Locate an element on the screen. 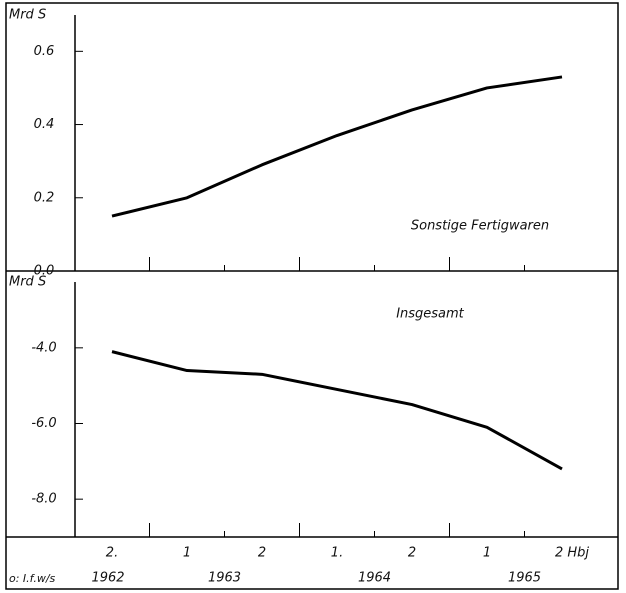 The image size is (626, 593). y-tick-label: 0.0 is located at coordinates (44, 271).